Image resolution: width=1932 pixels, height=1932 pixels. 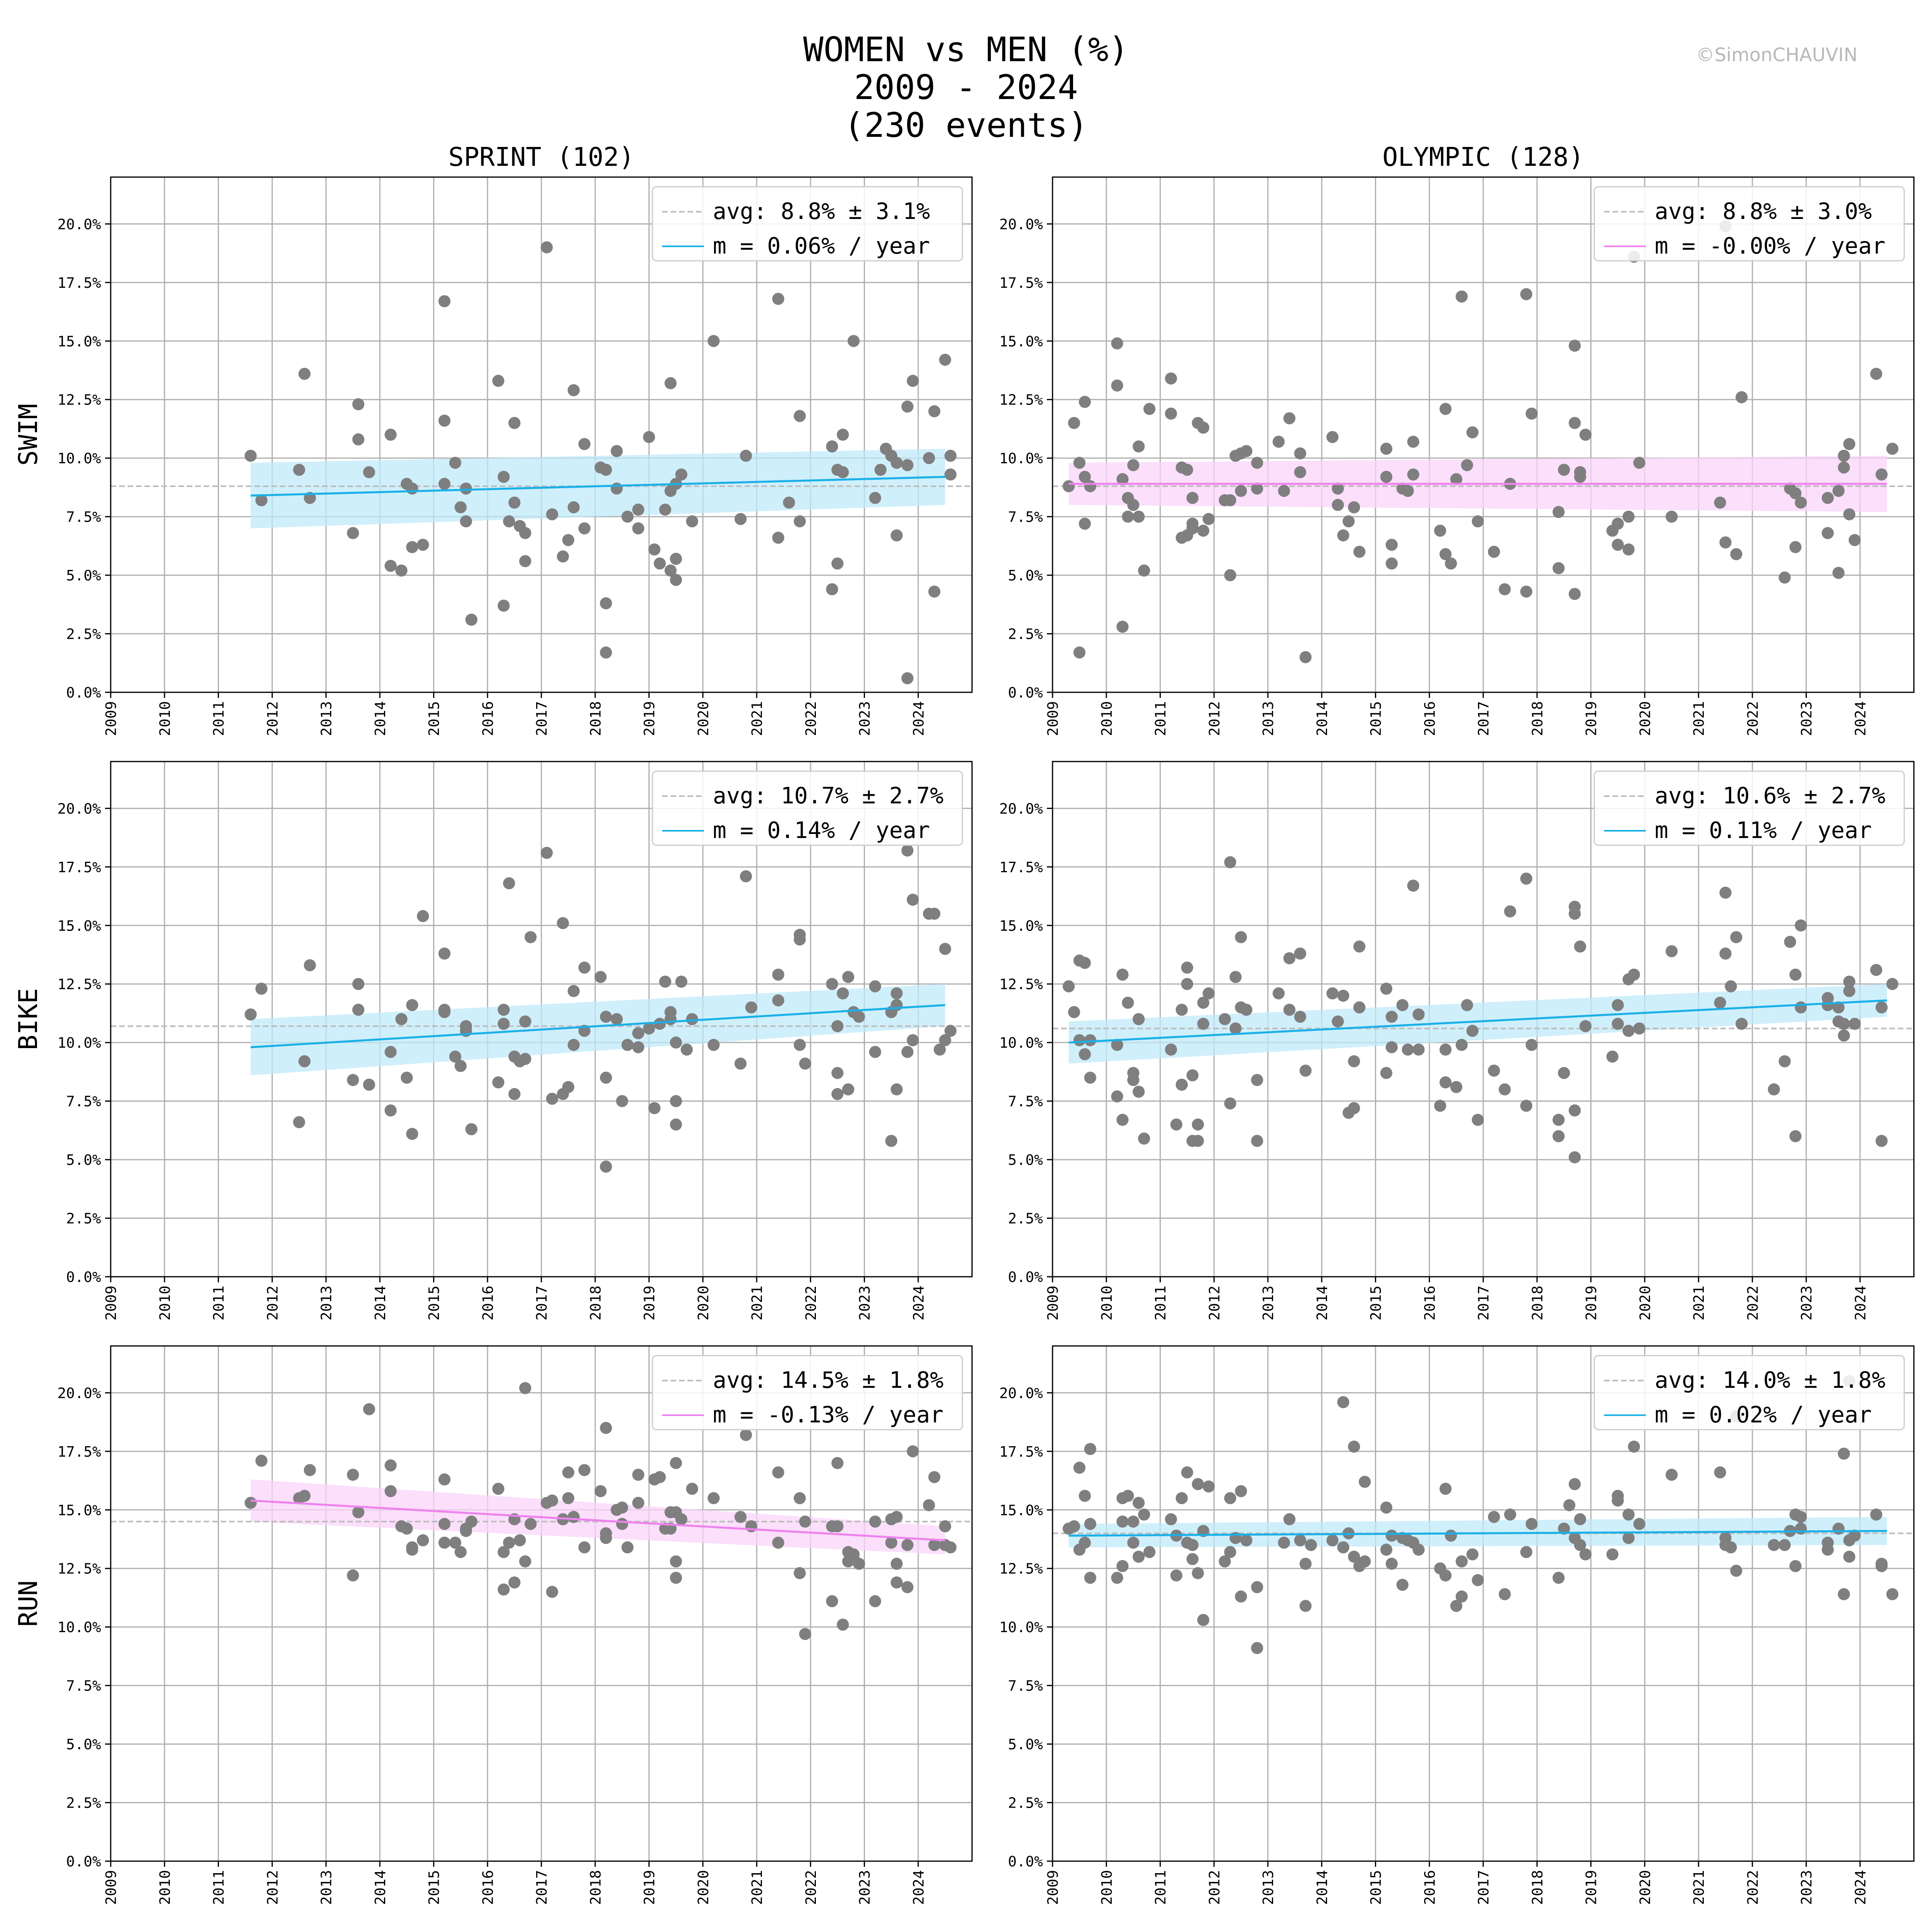 I want to click on y-tick-label: 10.0%, so click(x=79, y=1627).